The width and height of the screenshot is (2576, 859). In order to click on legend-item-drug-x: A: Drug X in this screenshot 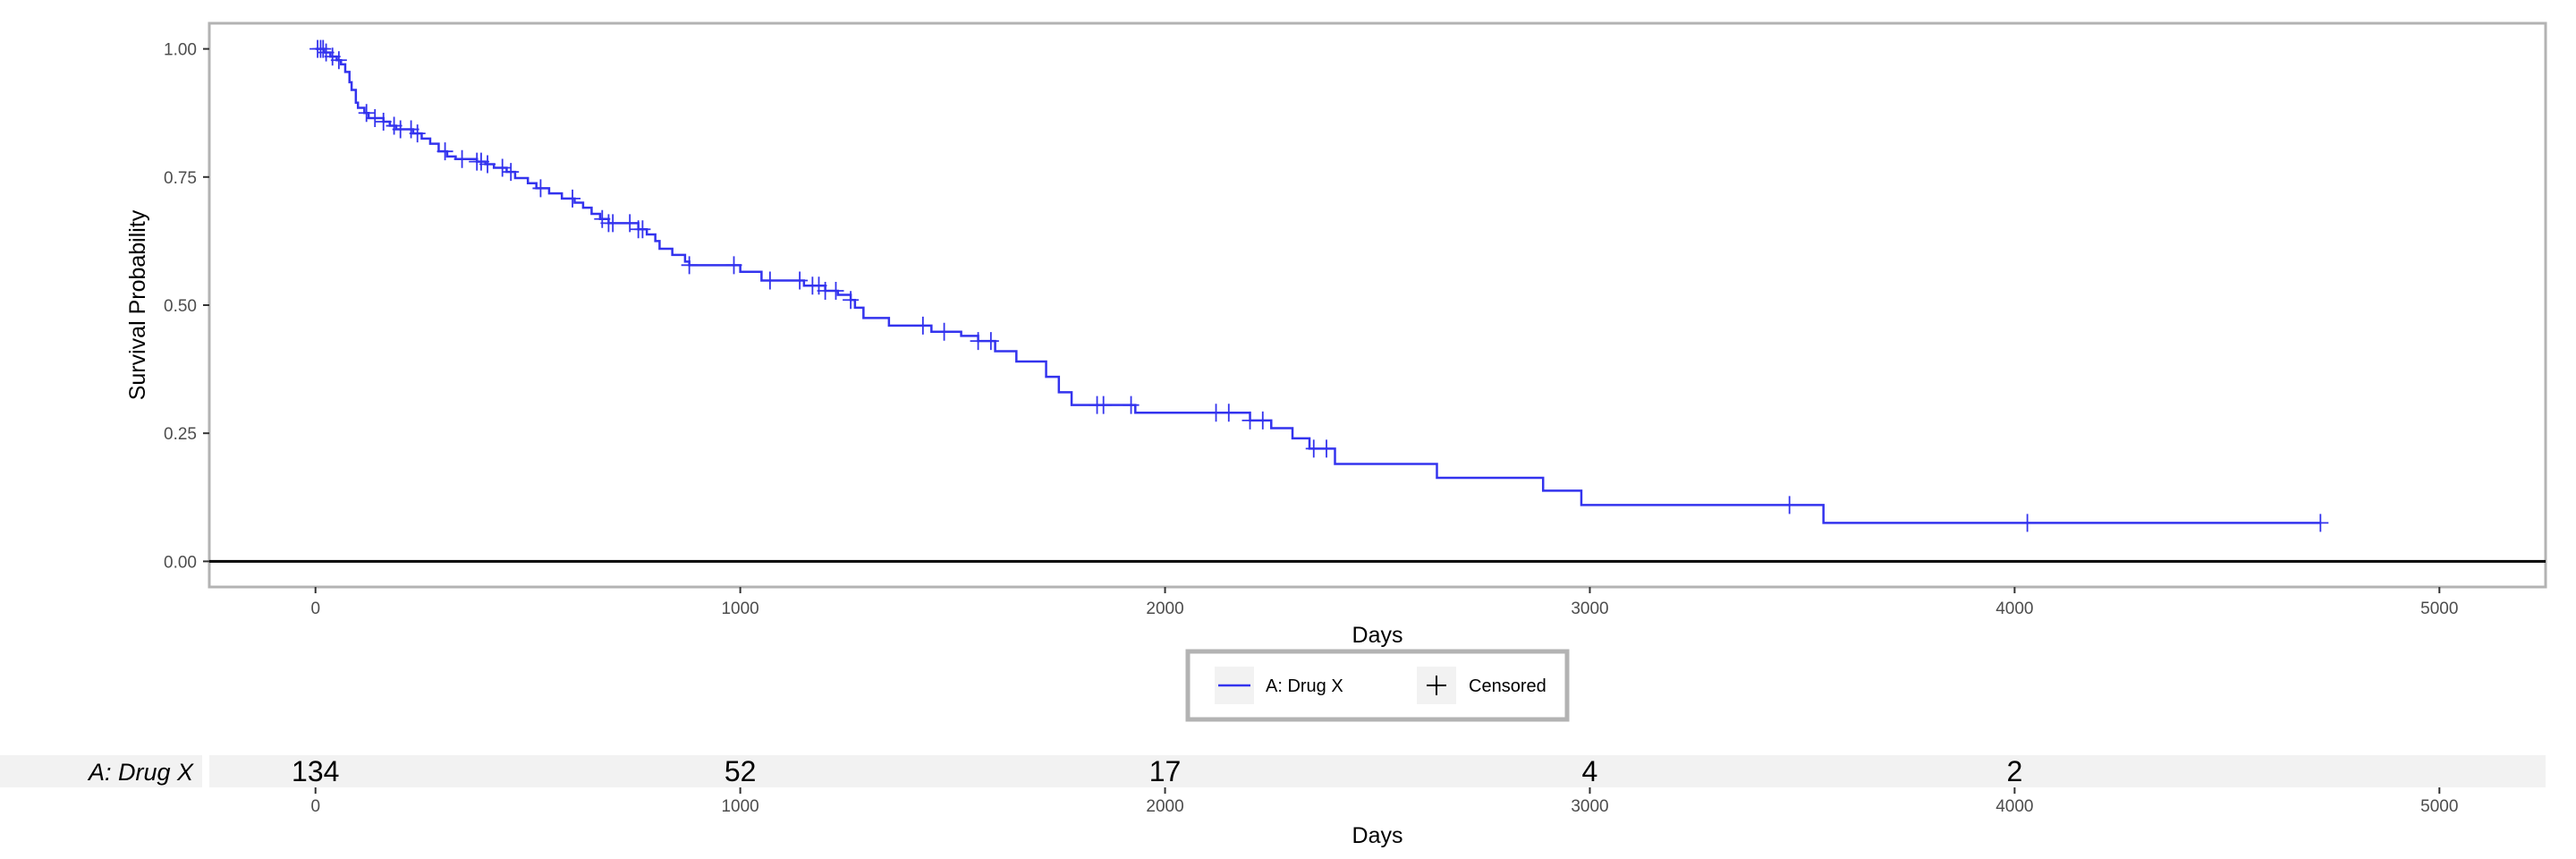, I will do `click(1279, 685)`.